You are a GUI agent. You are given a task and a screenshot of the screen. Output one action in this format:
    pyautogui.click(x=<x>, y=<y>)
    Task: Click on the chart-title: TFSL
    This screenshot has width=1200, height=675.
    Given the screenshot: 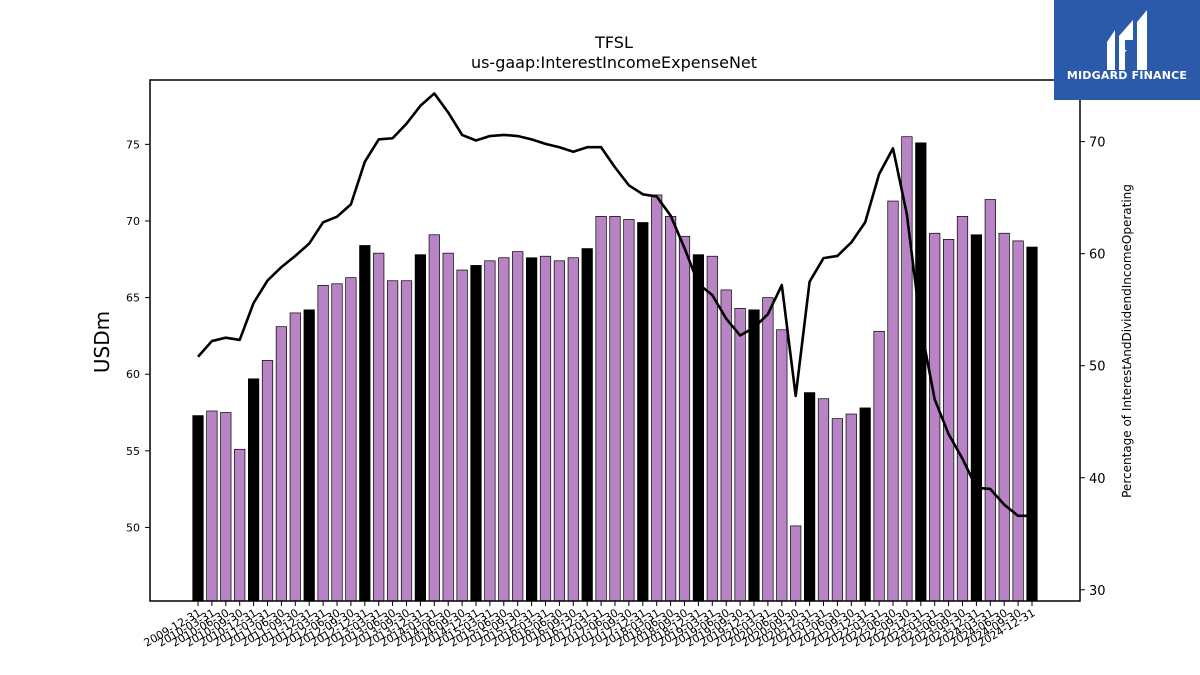 What is the action you would take?
    pyautogui.click(x=613, y=42)
    